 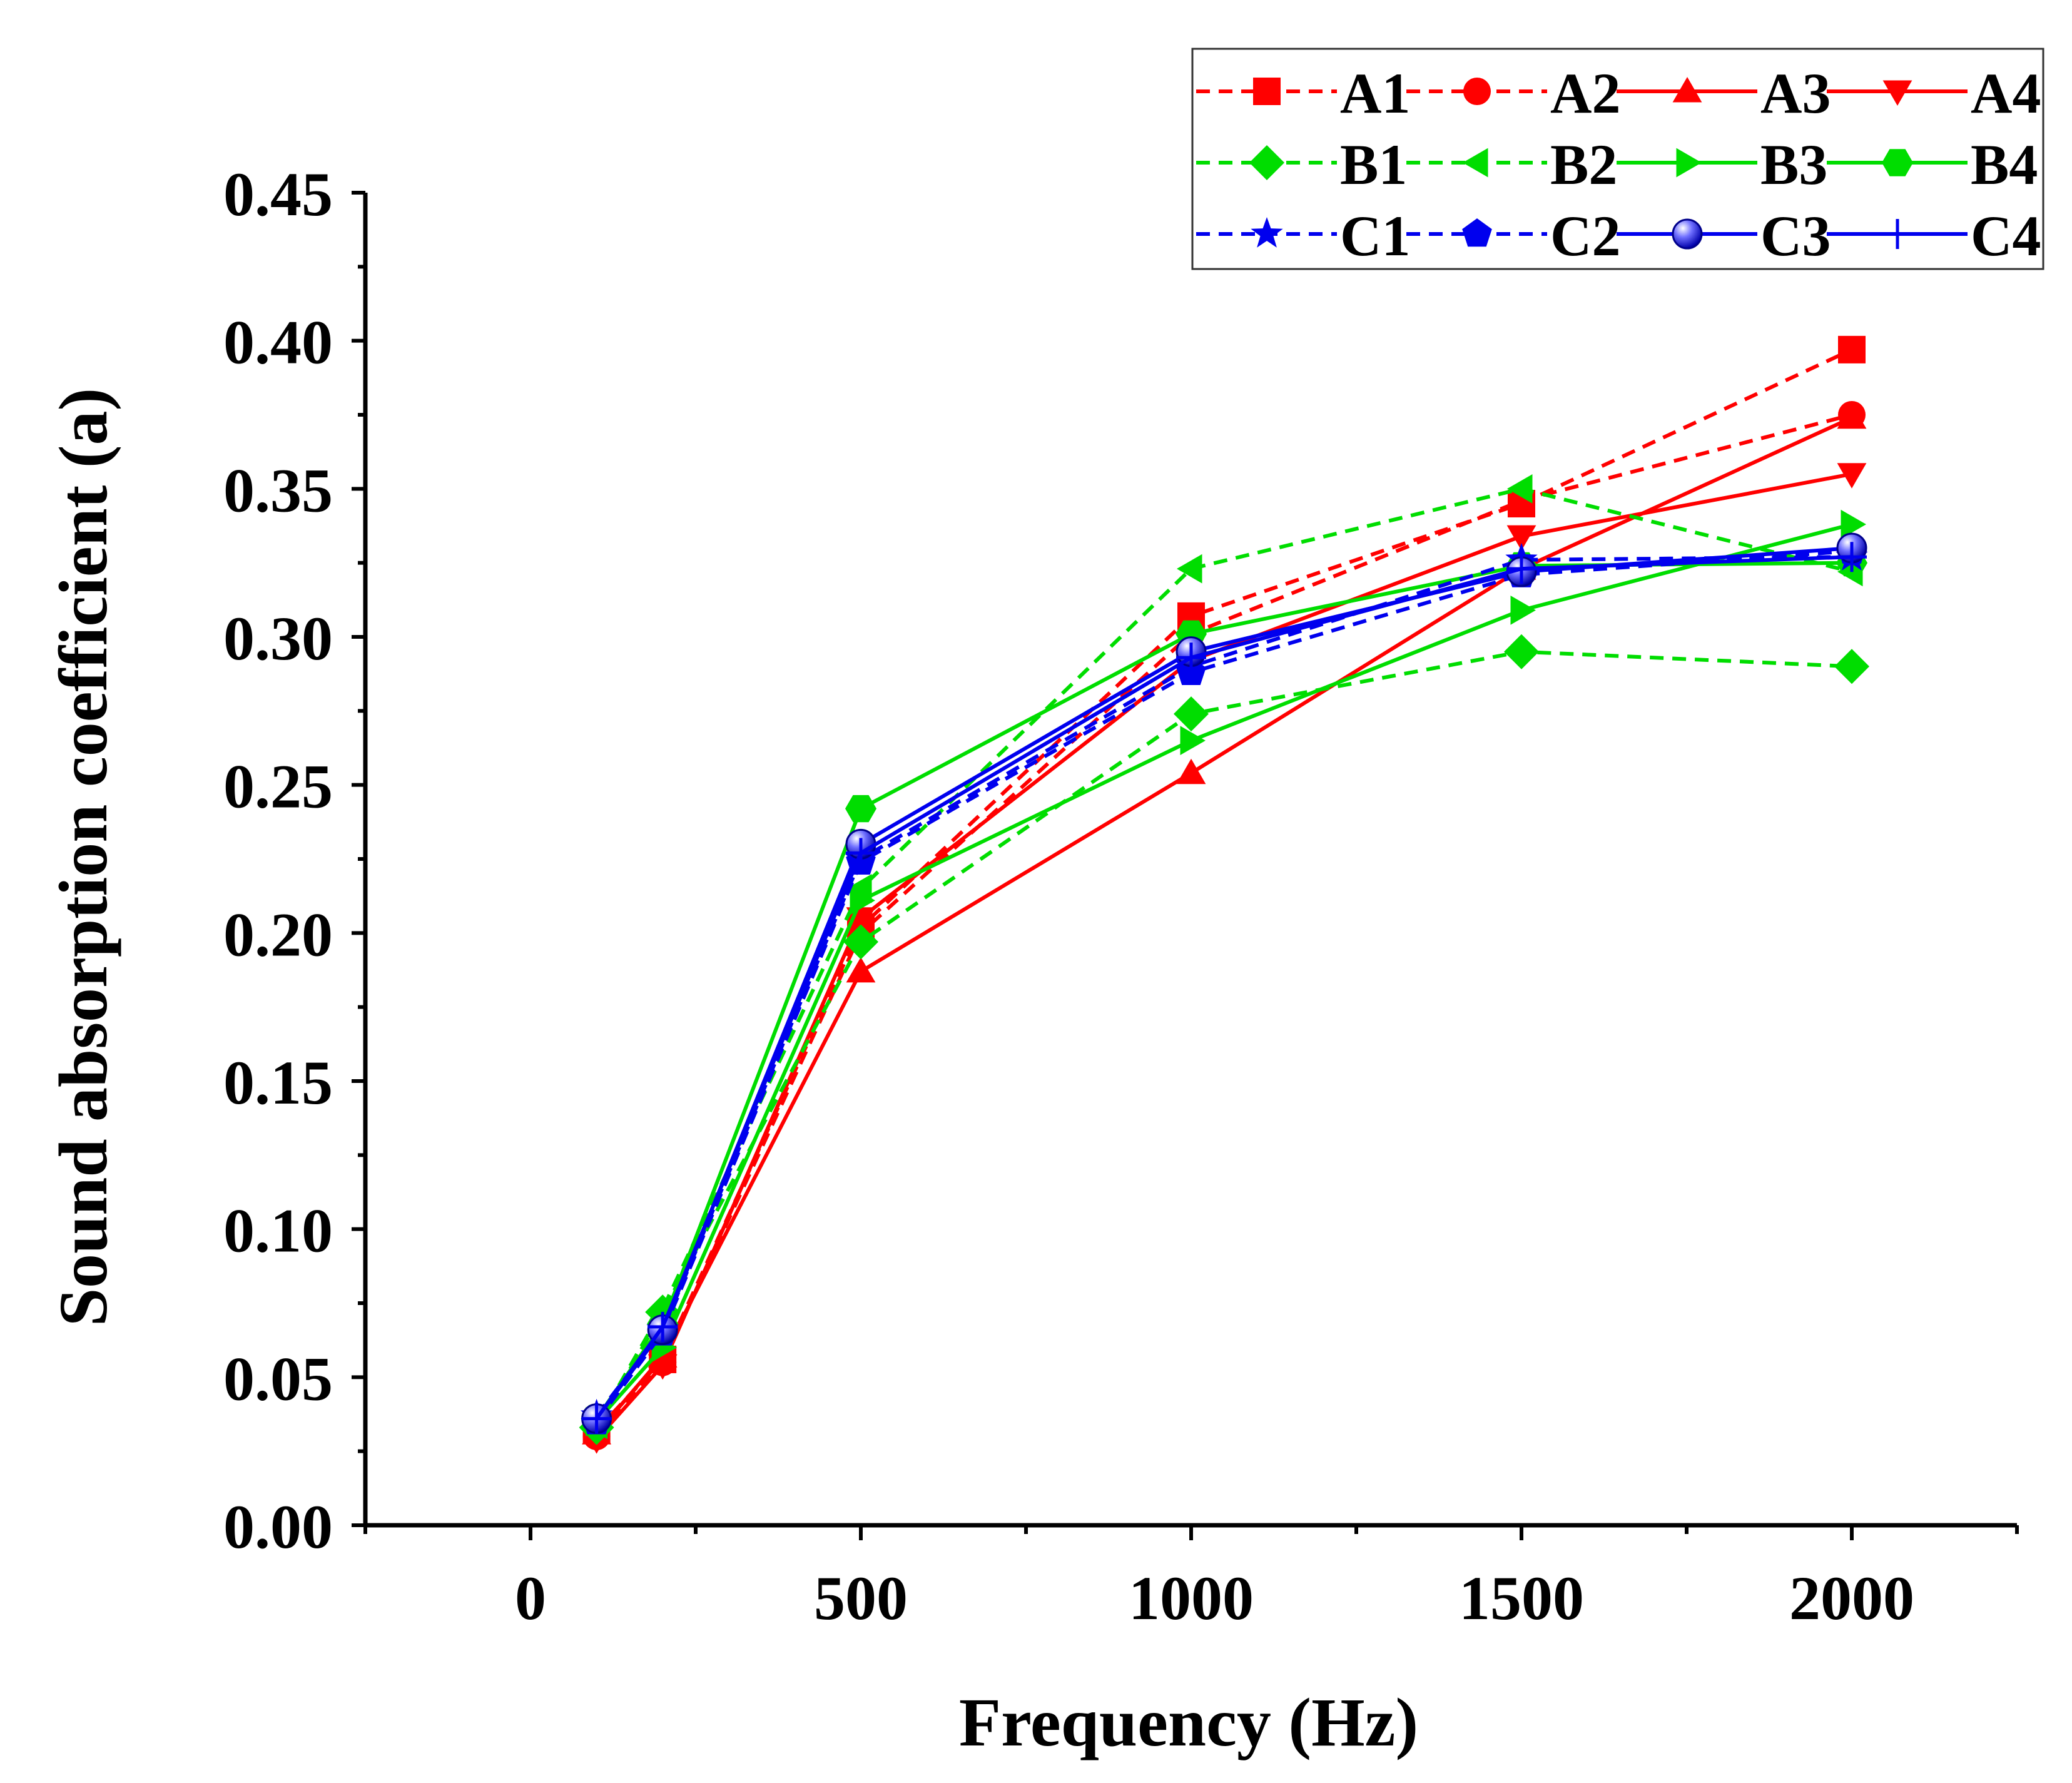 I want to click on legend-item-C4: C4, so click(x=1934, y=236).